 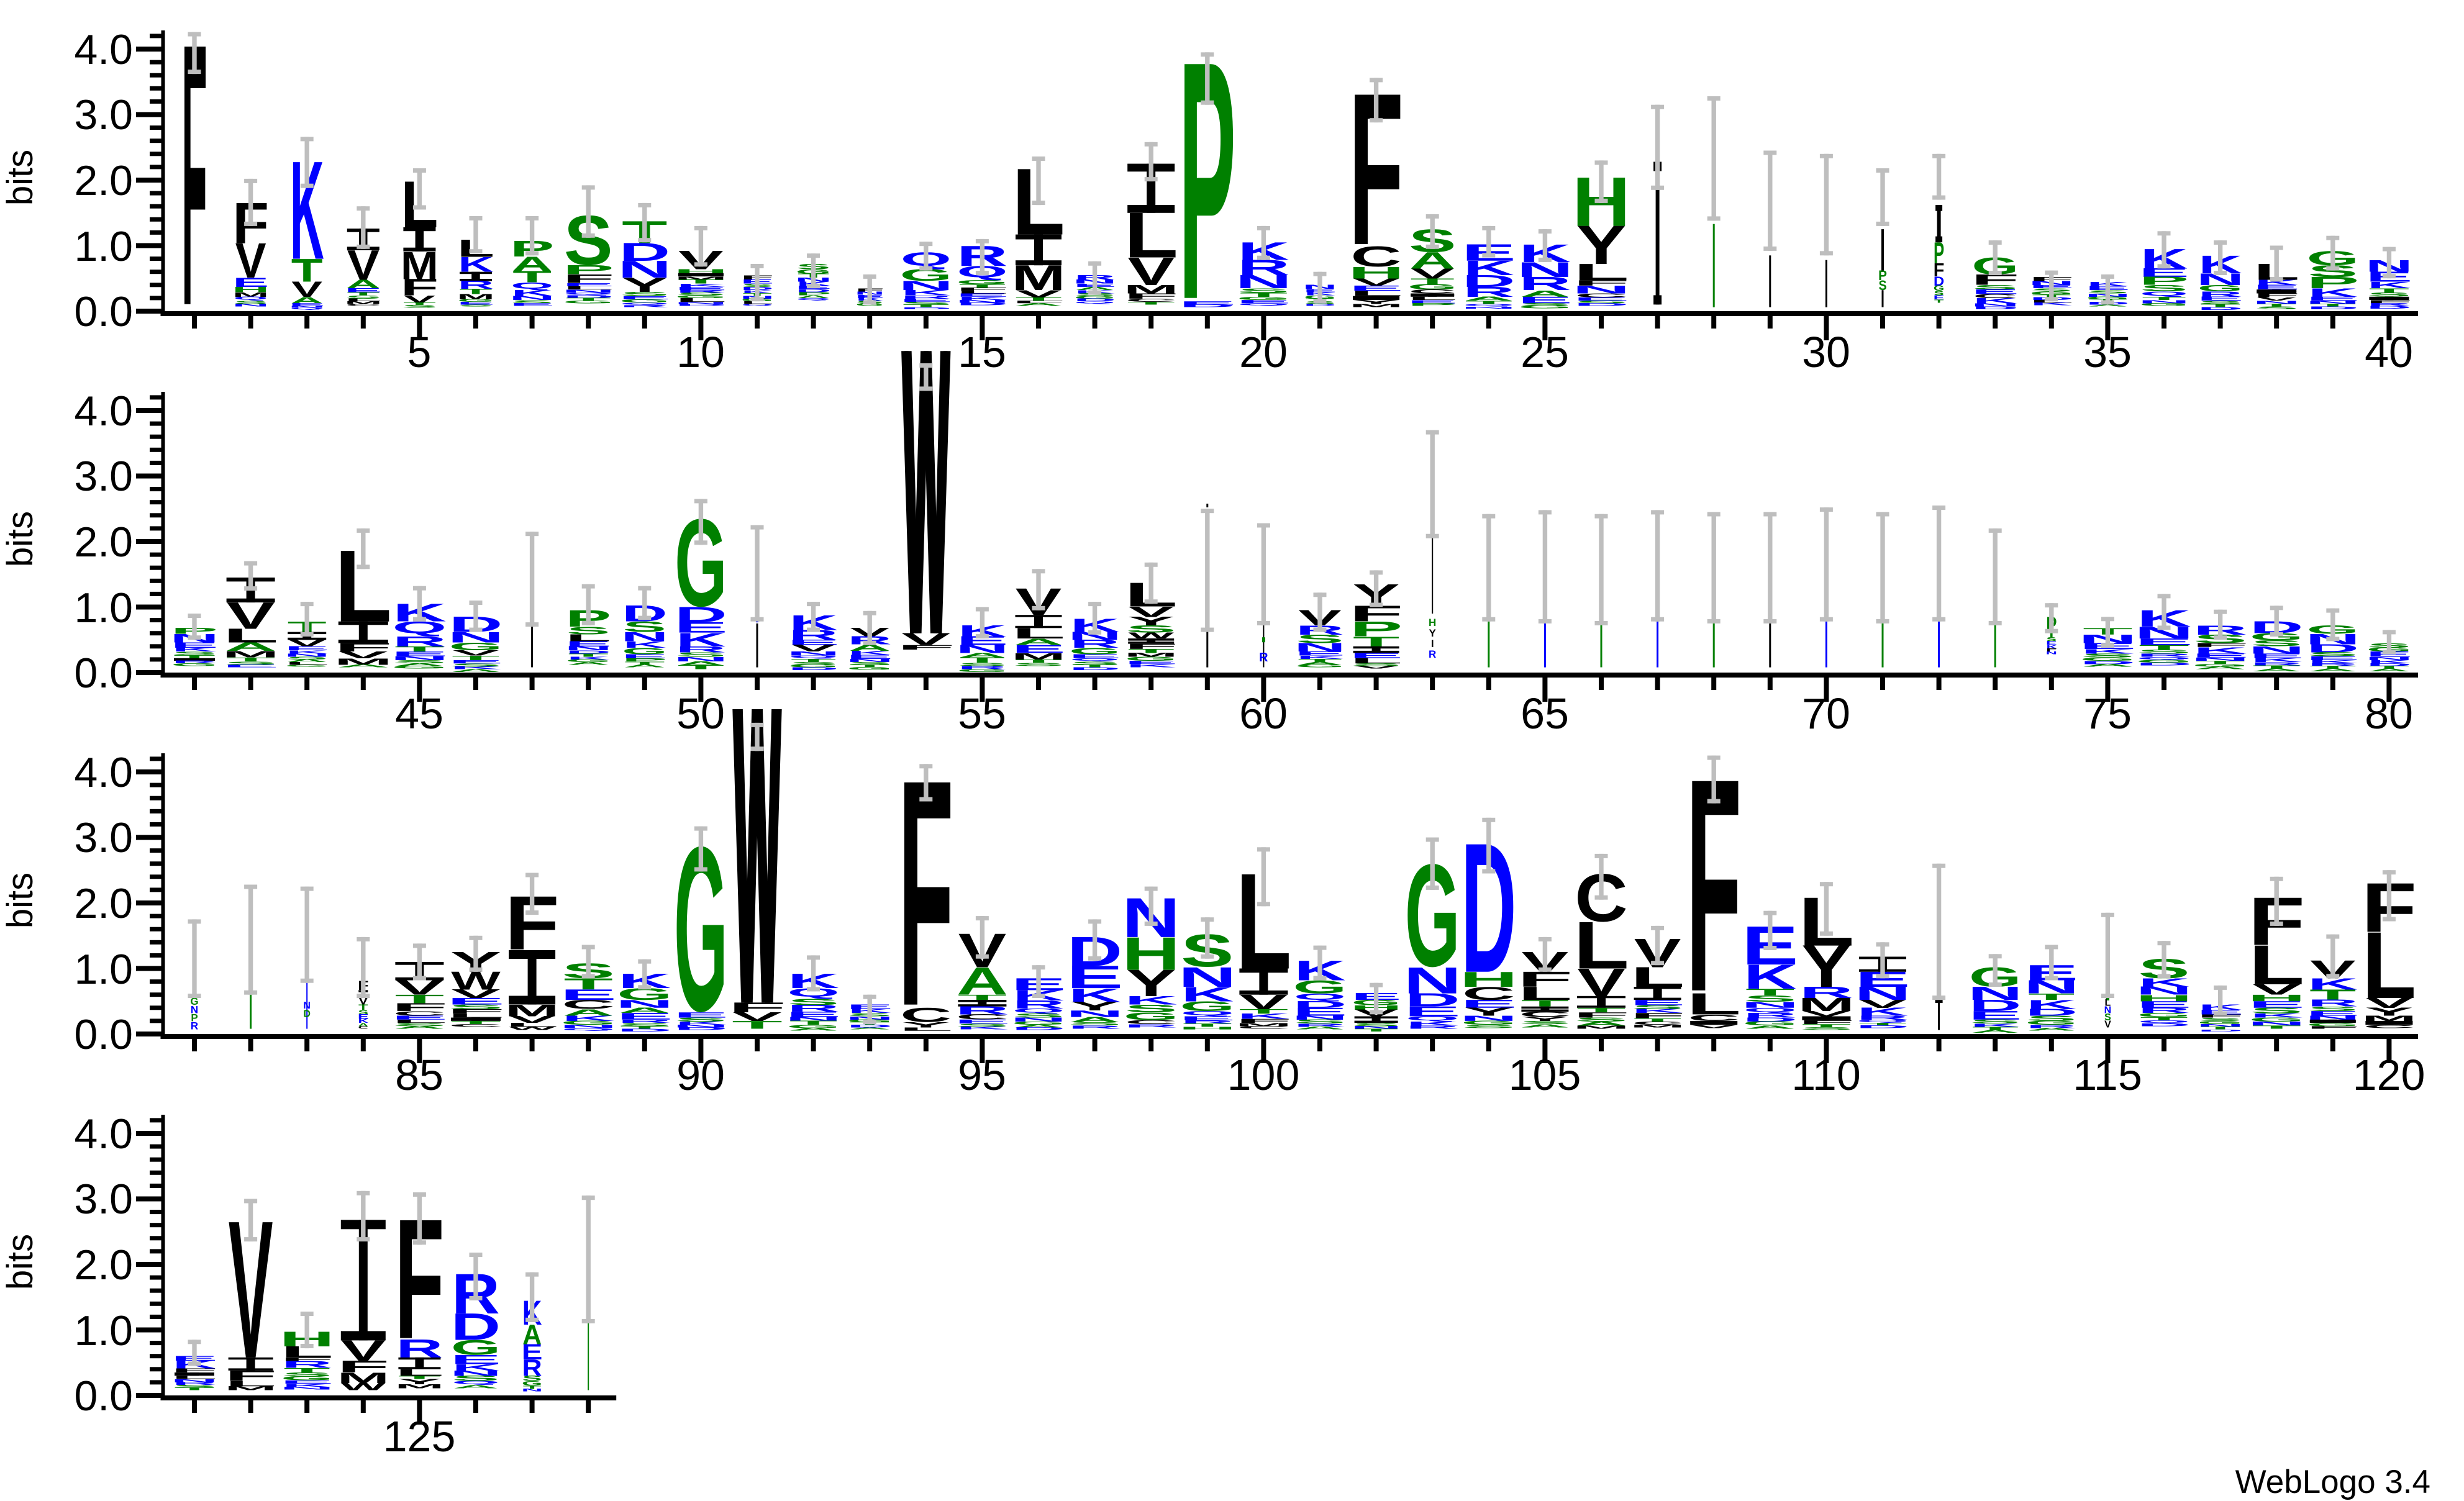 I want to click on svg-text: 90, so click(x=700, y=1075).